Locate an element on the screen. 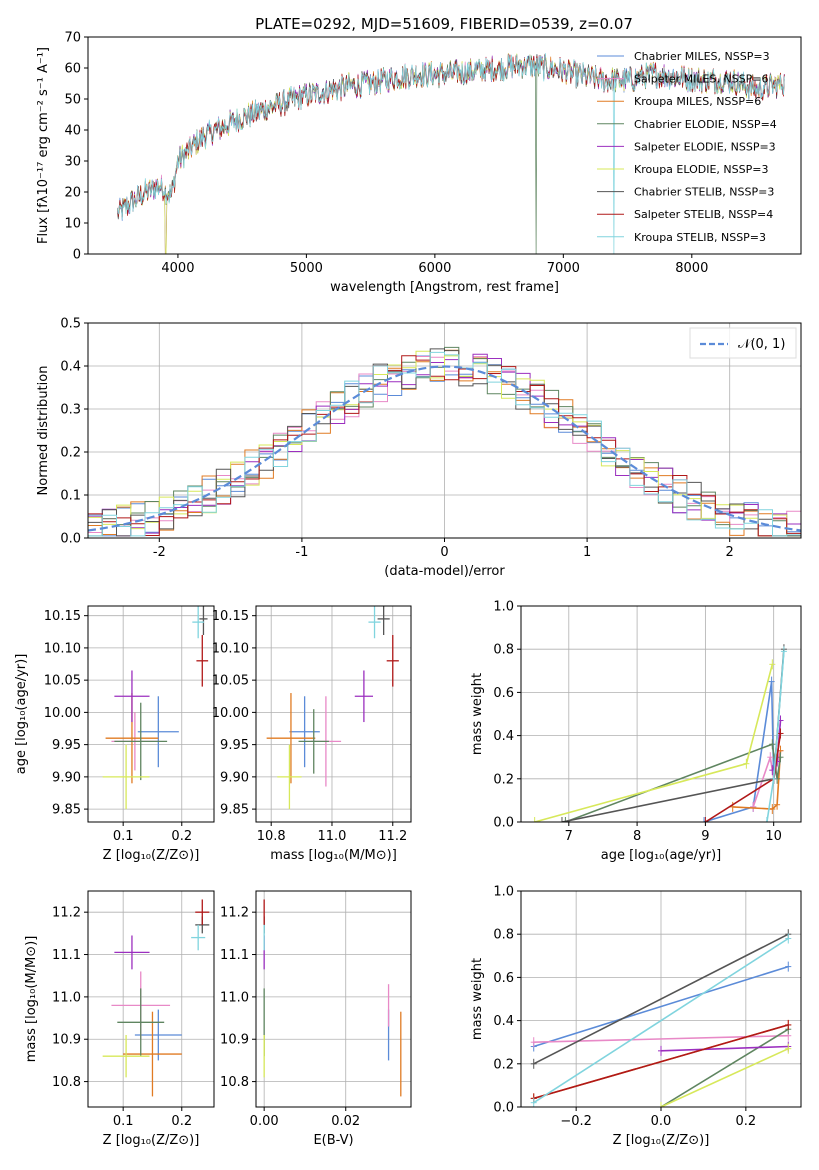  mass-age-panel-plot-area is located at coordinates (332, 708).